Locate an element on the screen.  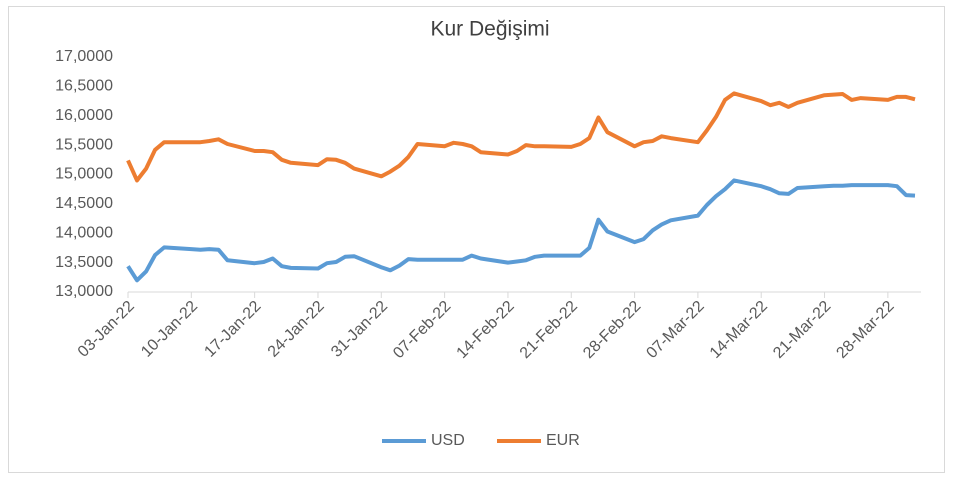
y-tick-label: 14,5000 is located at coordinates (84, 203).